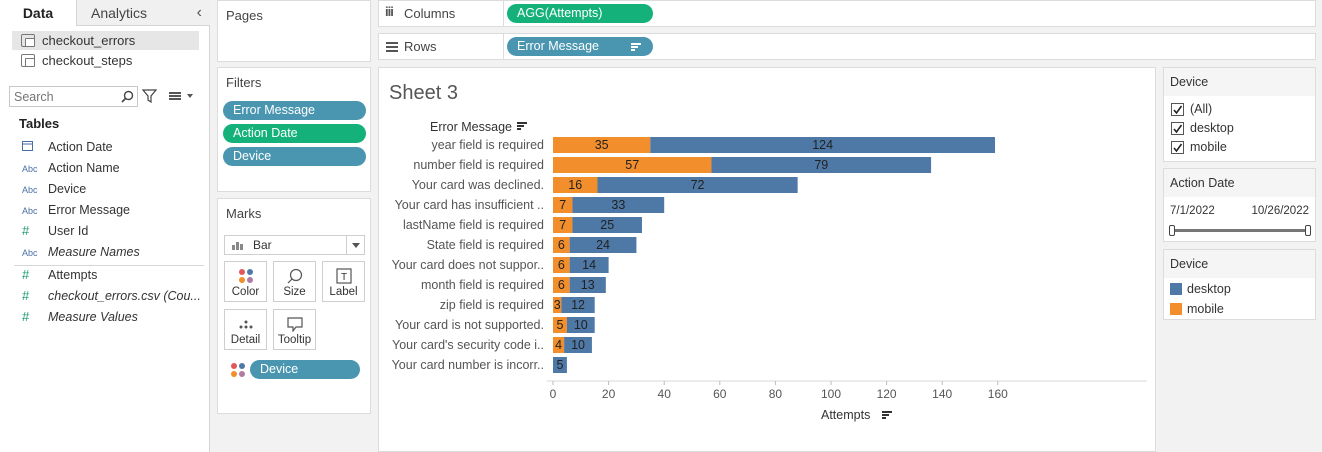 The width and height of the screenshot is (1322, 452). I want to click on search-input, so click(64, 96).